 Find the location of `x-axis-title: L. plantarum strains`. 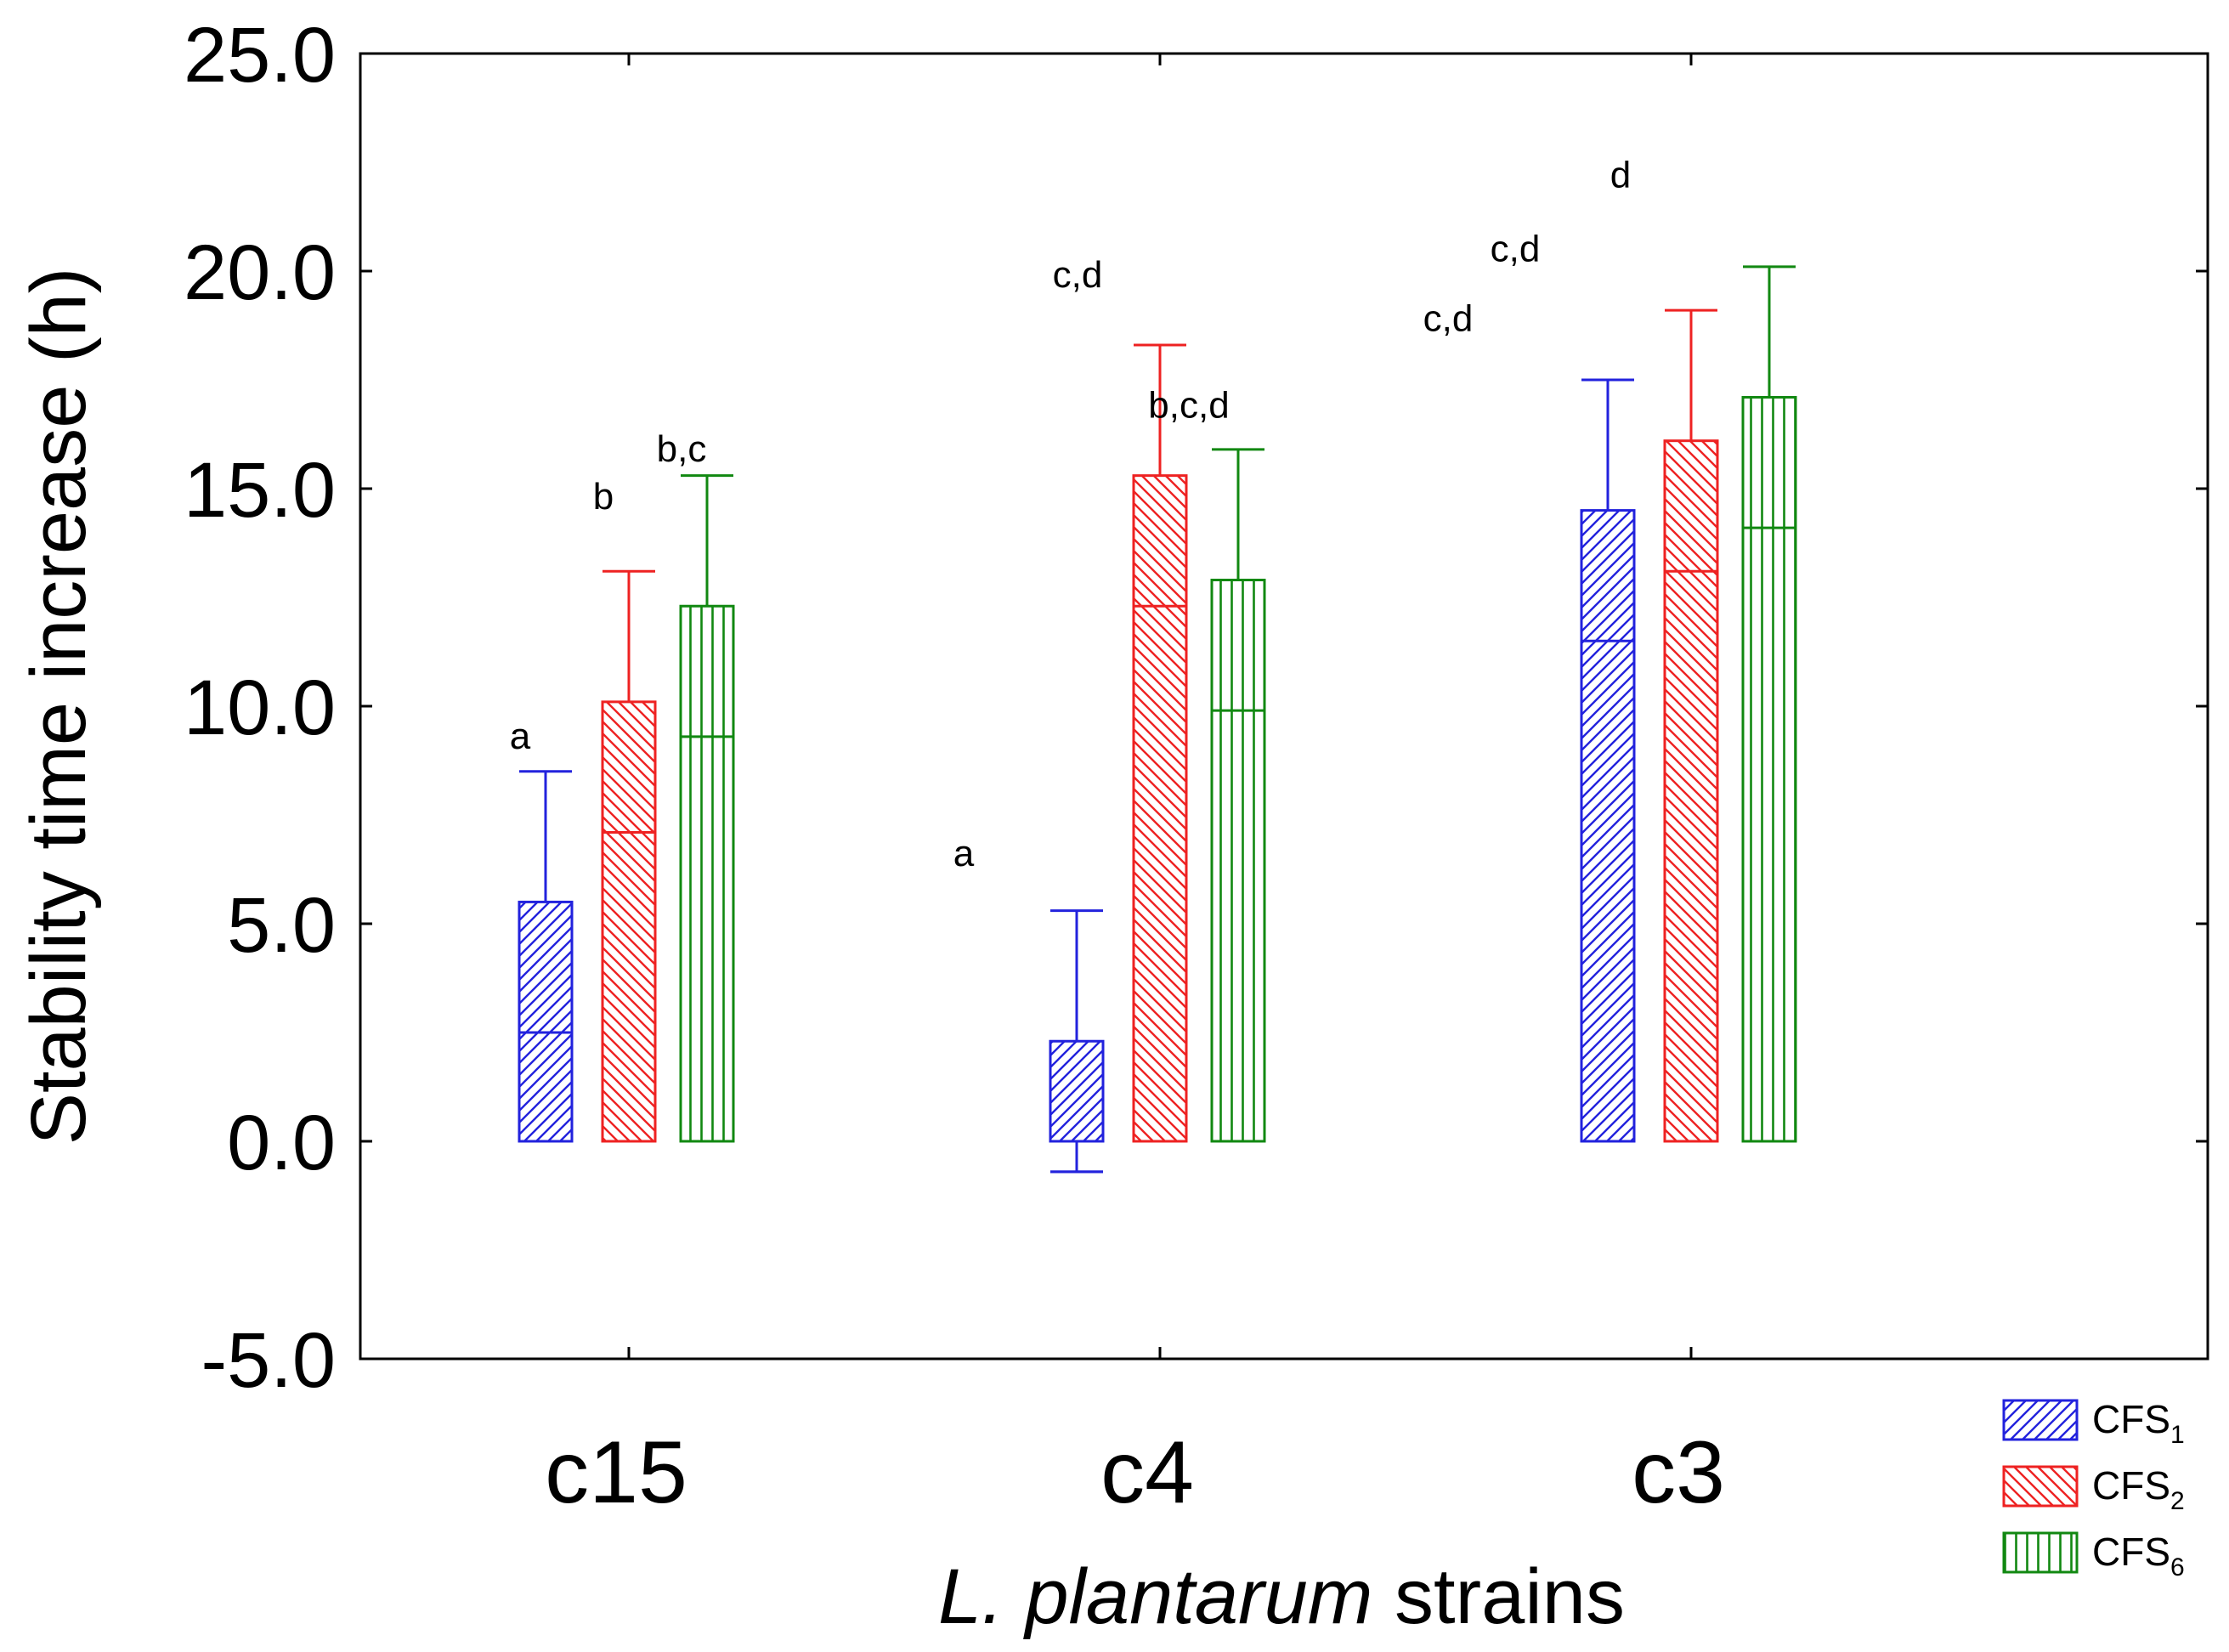

x-axis-title: L. plantarum strains is located at coordinates (1281, 1596).